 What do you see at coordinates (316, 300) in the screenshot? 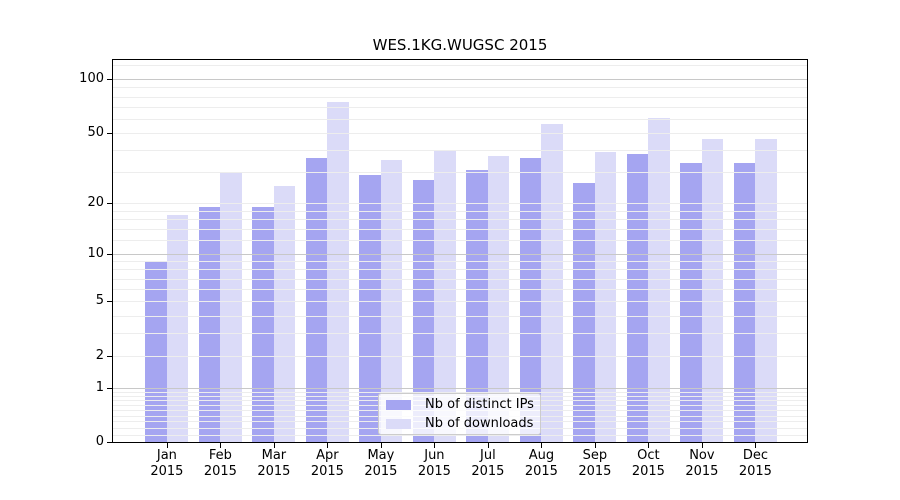
I see `bar-ips-apr` at bounding box center [316, 300].